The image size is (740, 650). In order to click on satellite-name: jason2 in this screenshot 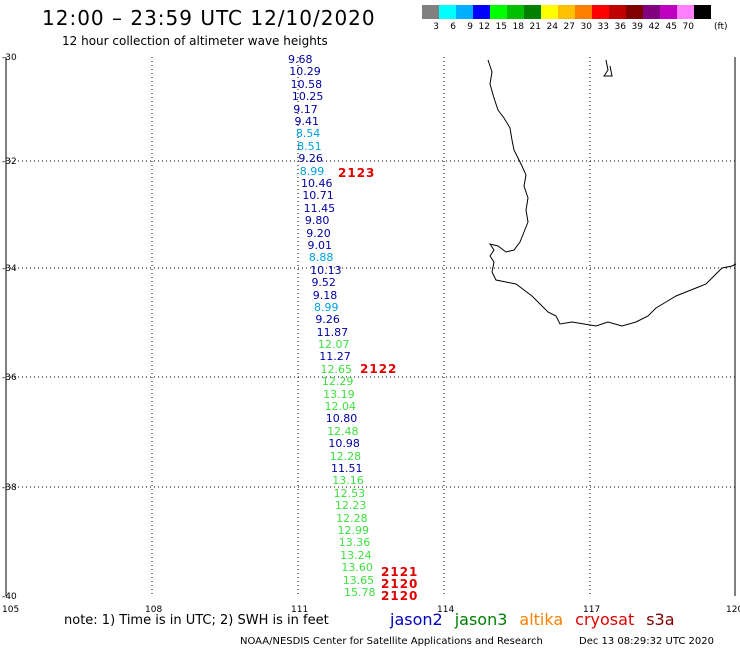, I will do `click(416, 619)`.